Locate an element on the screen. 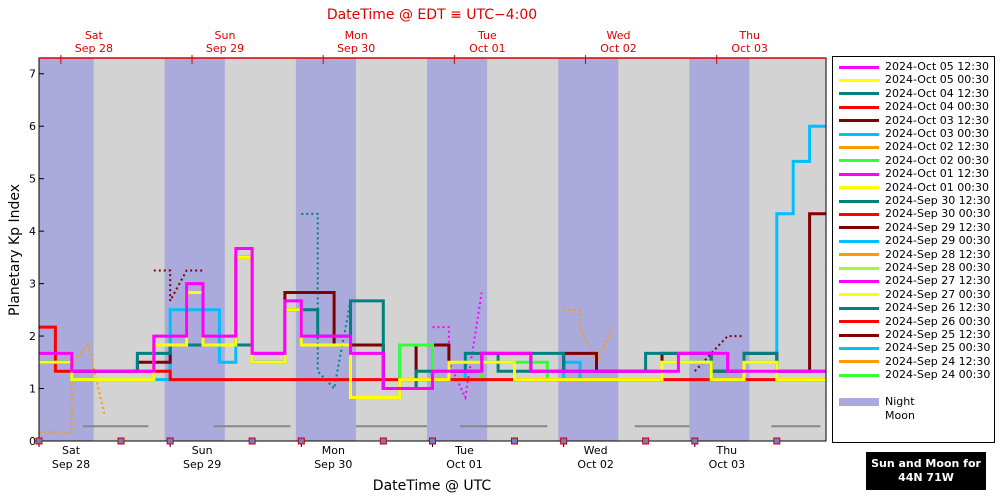 The height and width of the screenshot is (500, 1001). legend-label: 2024-Sep 24 00:30 is located at coordinates (938, 375).